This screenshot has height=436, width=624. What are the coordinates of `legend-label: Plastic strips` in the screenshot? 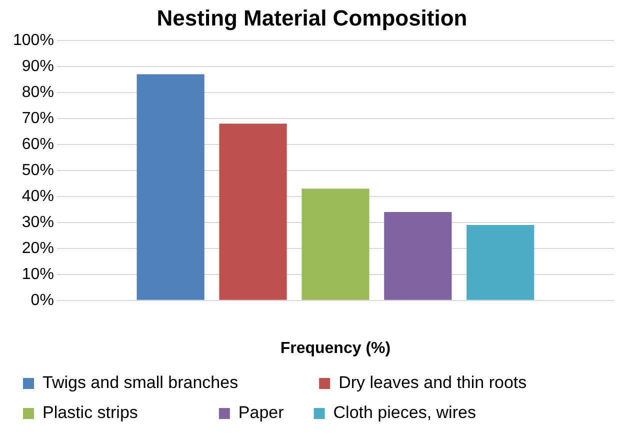 It's located at (124, 412).